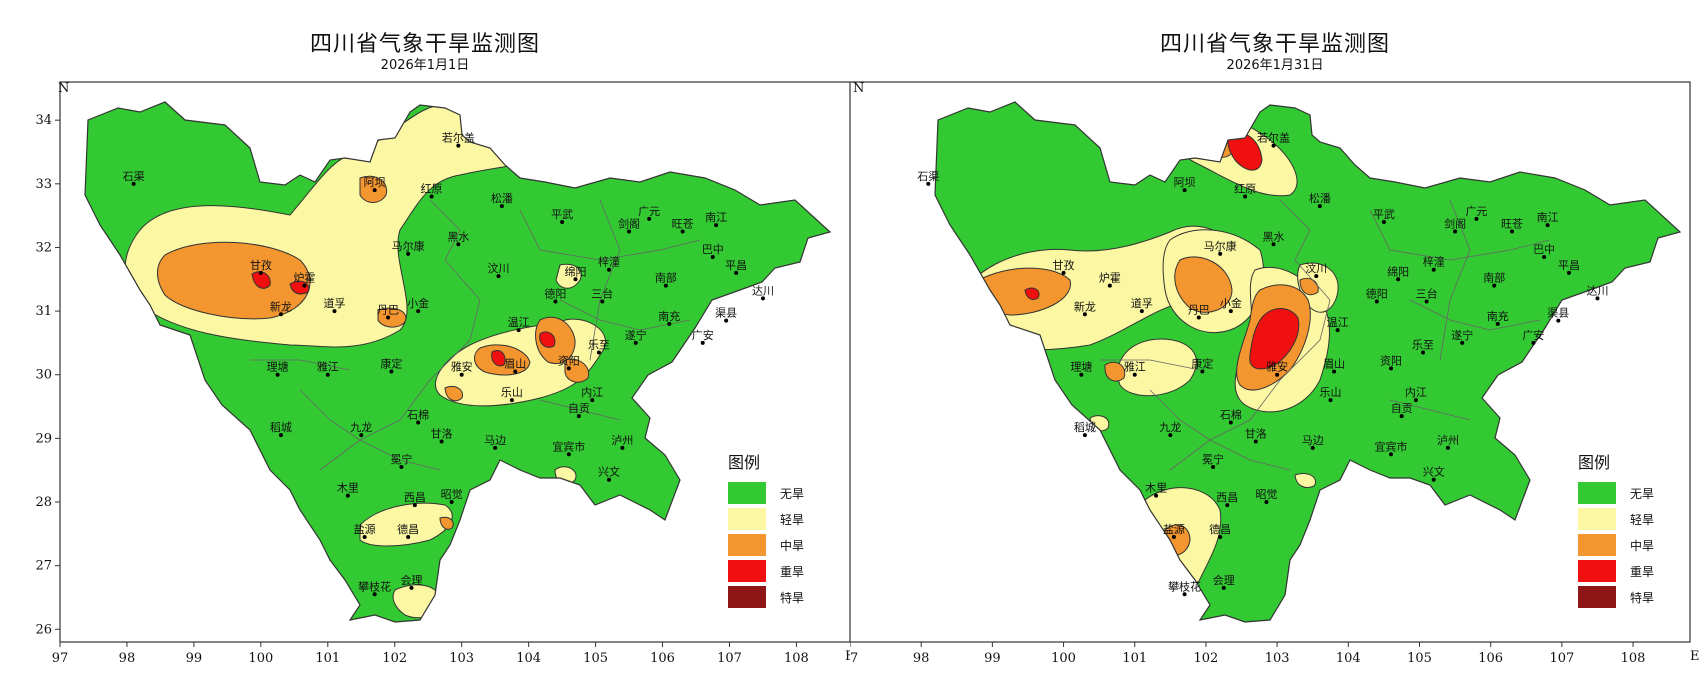 The height and width of the screenshot is (686, 1700). I want to click on x-tick-label: 101, so click(327, 658).